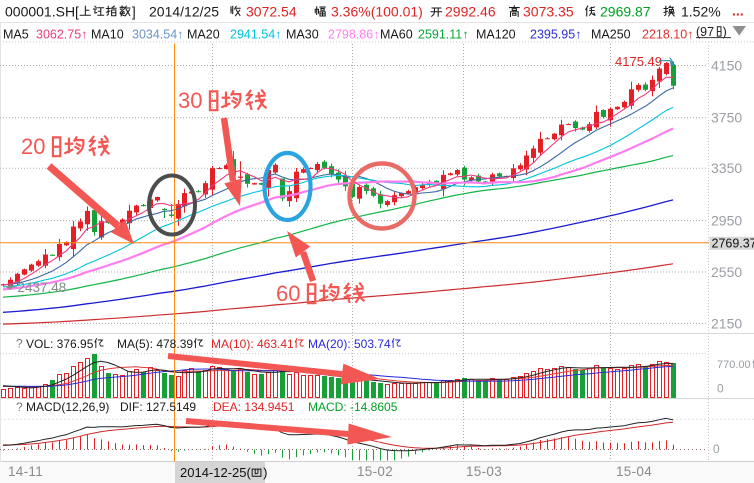 This screenshot has height=483, width=754. What do you see at coordinates (60, 344) in the screenshot?
I see `svg-text: VOL: 376.95` at bounding box center [60, 344].